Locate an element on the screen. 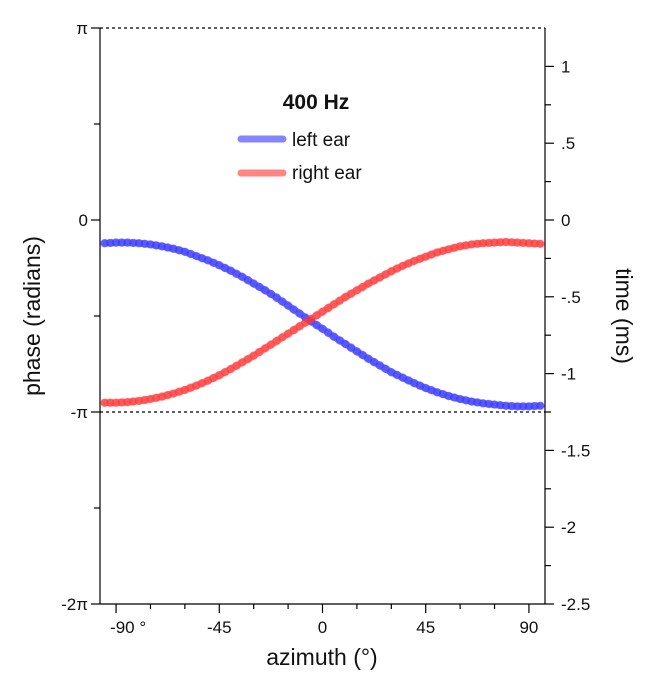 The width and height of the screenshot is (648, 676). y2-axis-title: time (ms) is located at coordinates (624, 316).